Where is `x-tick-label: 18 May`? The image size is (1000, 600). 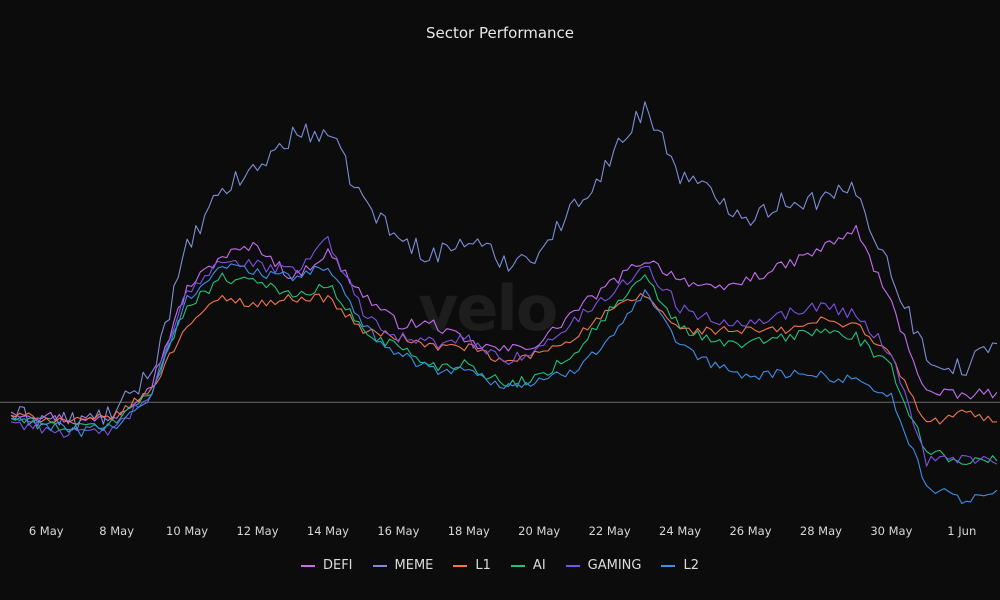
x-tick-label: 18 May is located at coordinates (469, 531).